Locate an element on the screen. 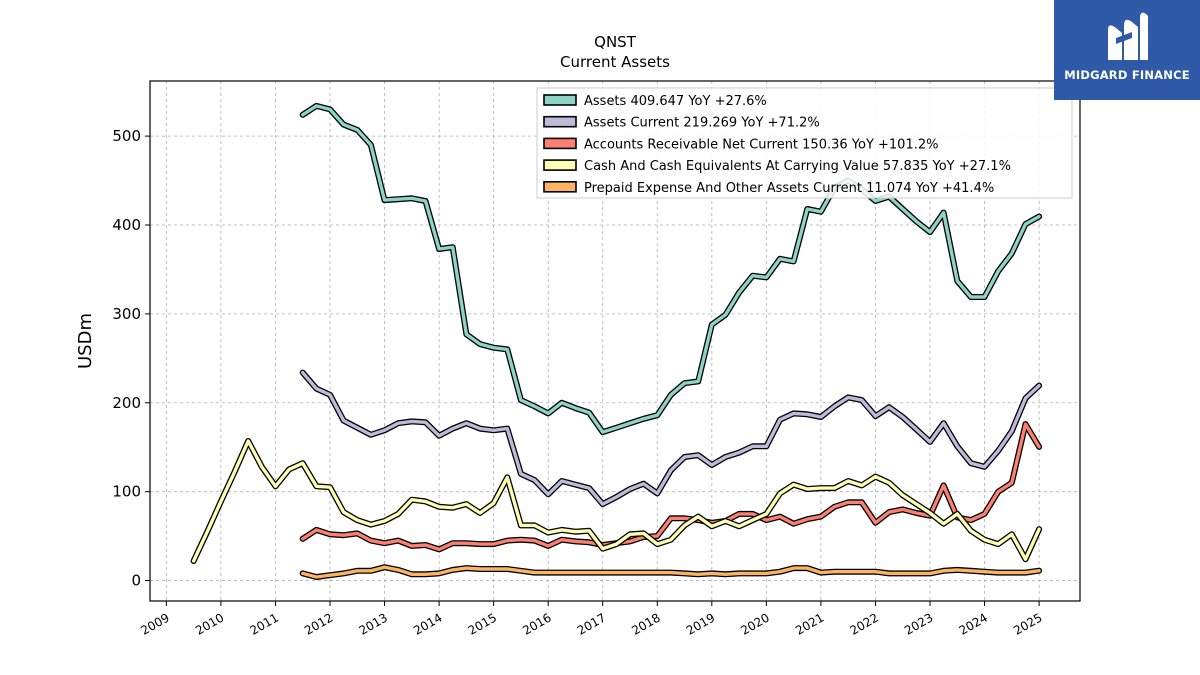 The image size is (1200, 675). y-tick-label: 100 is located at coordinates (126, 492).